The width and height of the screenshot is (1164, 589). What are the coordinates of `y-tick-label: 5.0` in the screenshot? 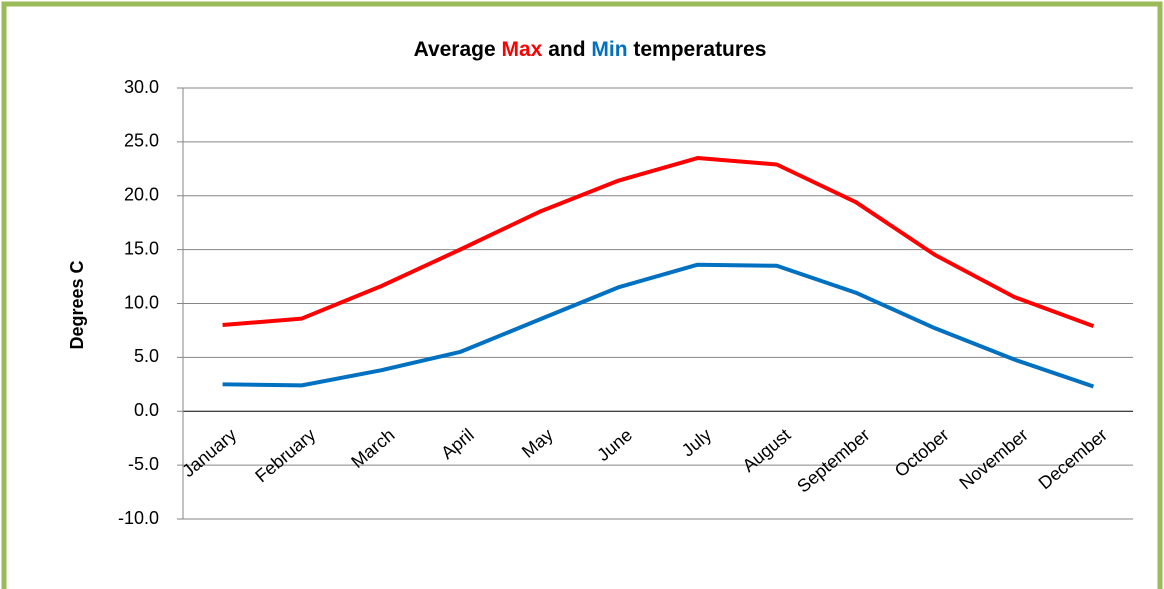 It's located at (146, 356).